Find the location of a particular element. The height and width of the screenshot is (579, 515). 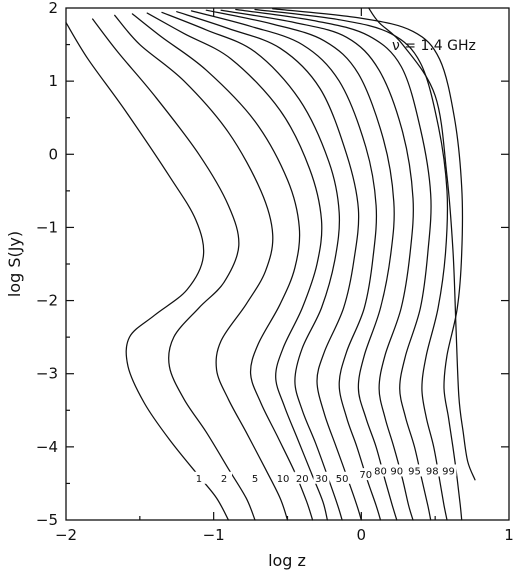

contour-label-30: 30 is located at coordinates (321, 479).